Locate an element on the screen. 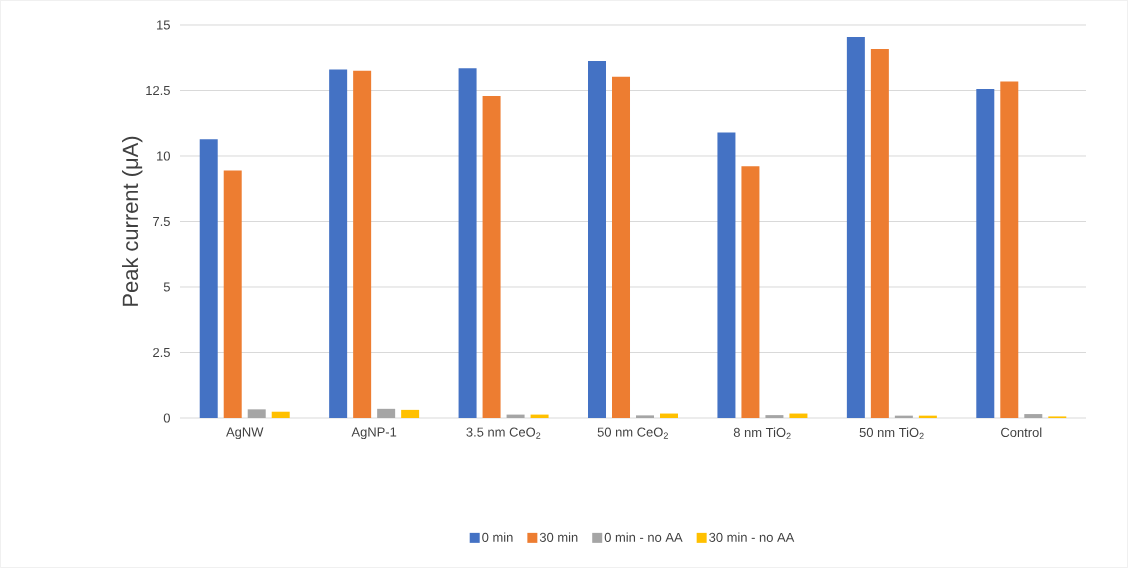 The height and width of the screenshot is (568, 1128). y-tick-label: 0 is located at coordinates (166, 418).